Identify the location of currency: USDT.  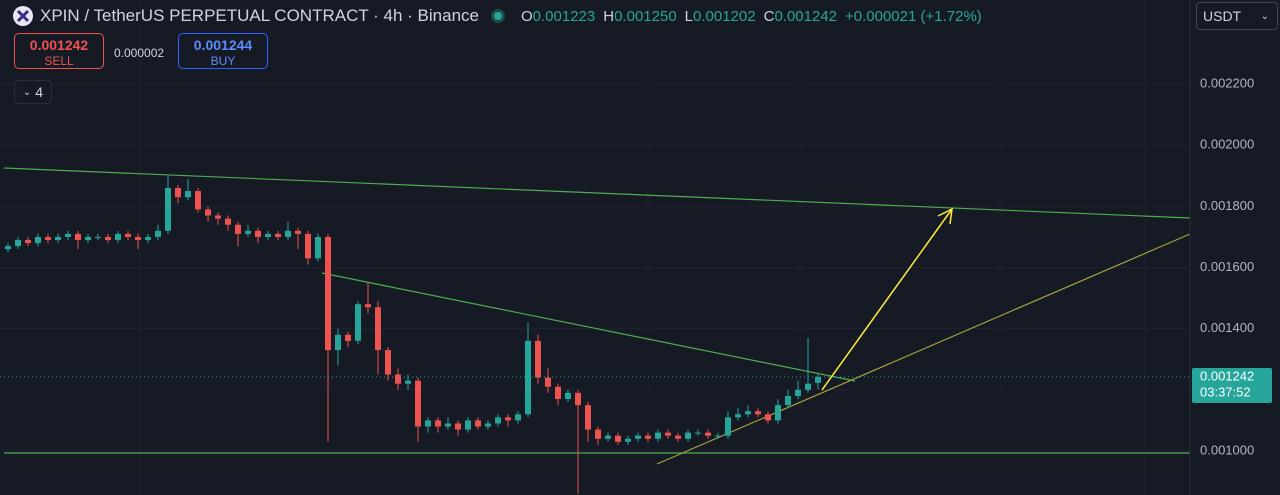
(1222, 16).